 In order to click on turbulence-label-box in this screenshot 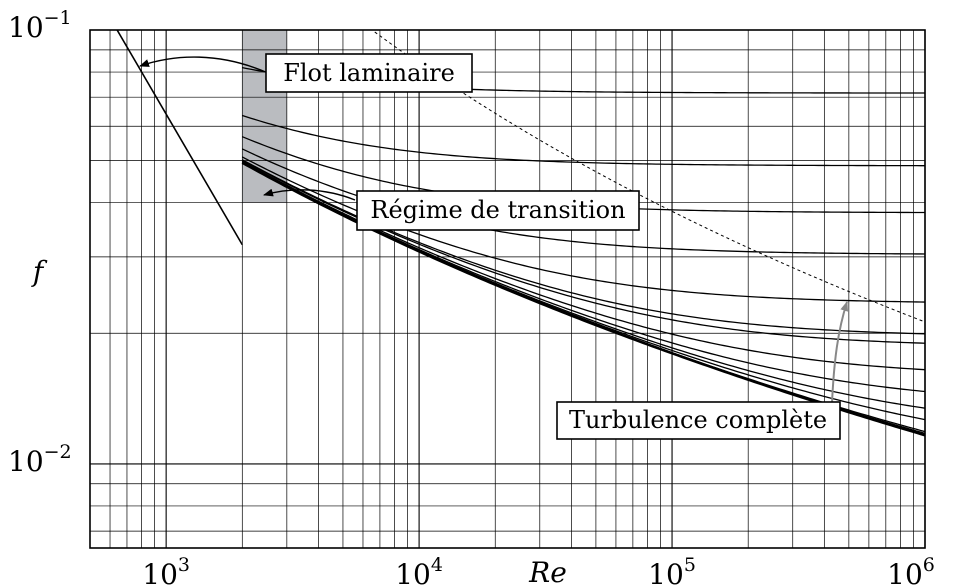, I will do `click(698, 420)`.